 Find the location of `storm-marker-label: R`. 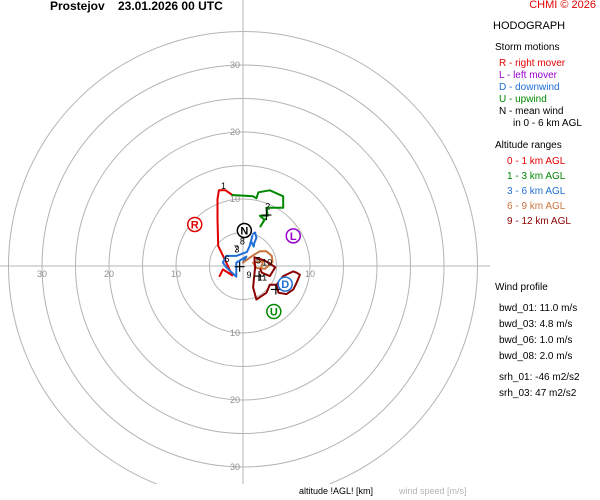

storm-marker-label: R is located at coordinates (195, 225).